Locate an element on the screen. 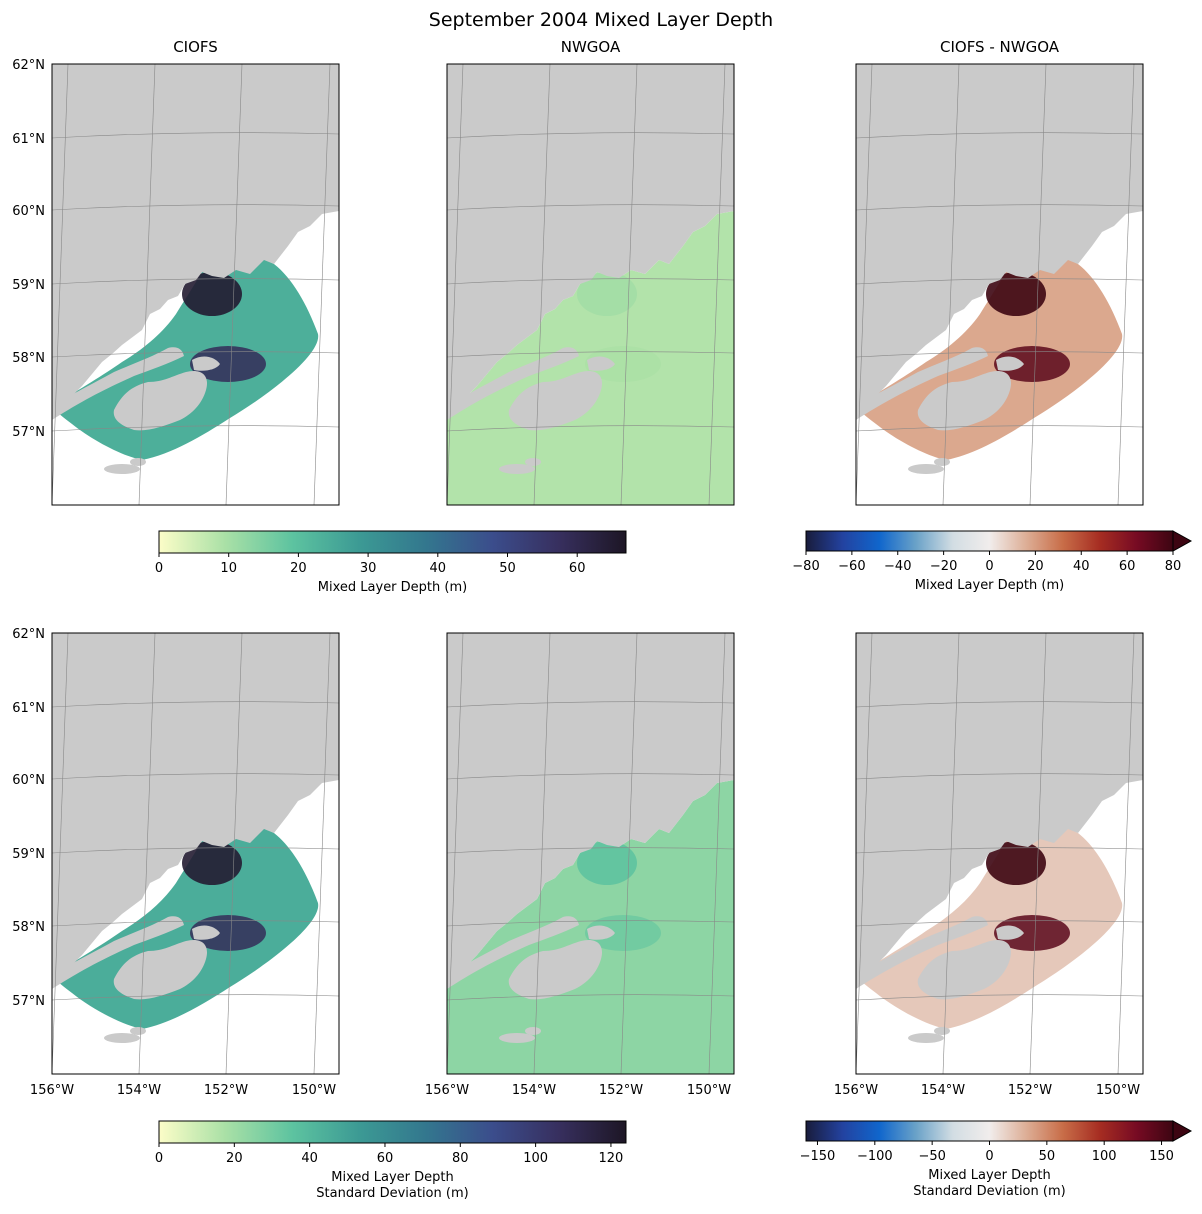 This screenshot has height=1214, width=1202. panel-mean-diff: CIOFS - NWGOA is located at coordinates (999, 272).